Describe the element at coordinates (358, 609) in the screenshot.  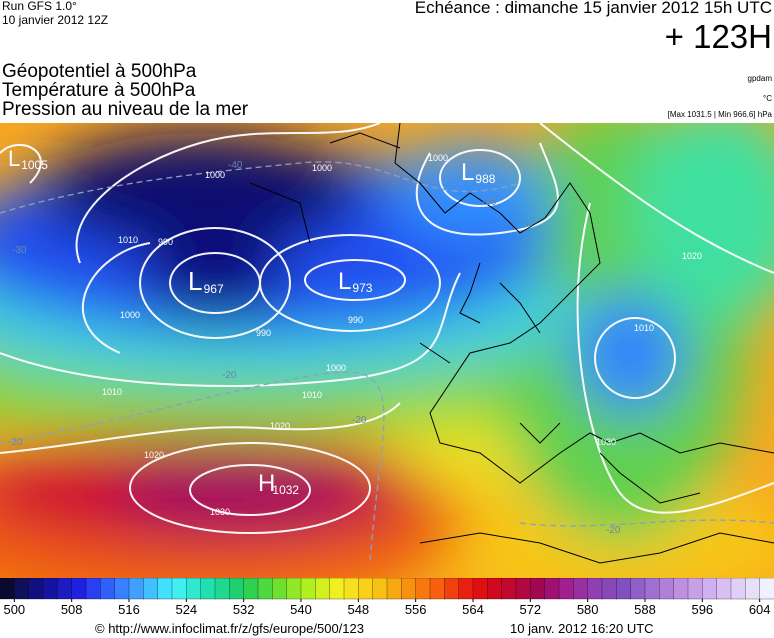
I see `colorbar-tick-label: 548` at that location.